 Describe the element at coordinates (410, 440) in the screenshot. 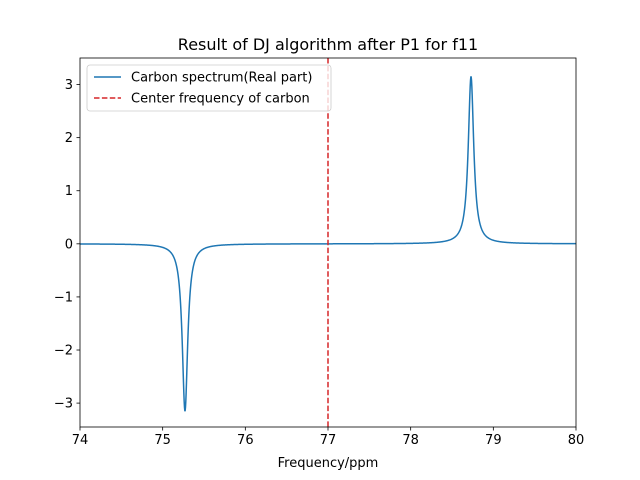

I see `x-tick-label: 78` at that location.